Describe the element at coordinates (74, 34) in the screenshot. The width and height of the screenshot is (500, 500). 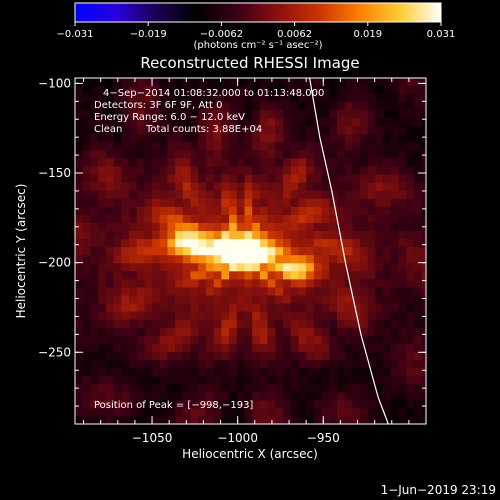
I see `colorbar-tick-label: −0.031` at that location.